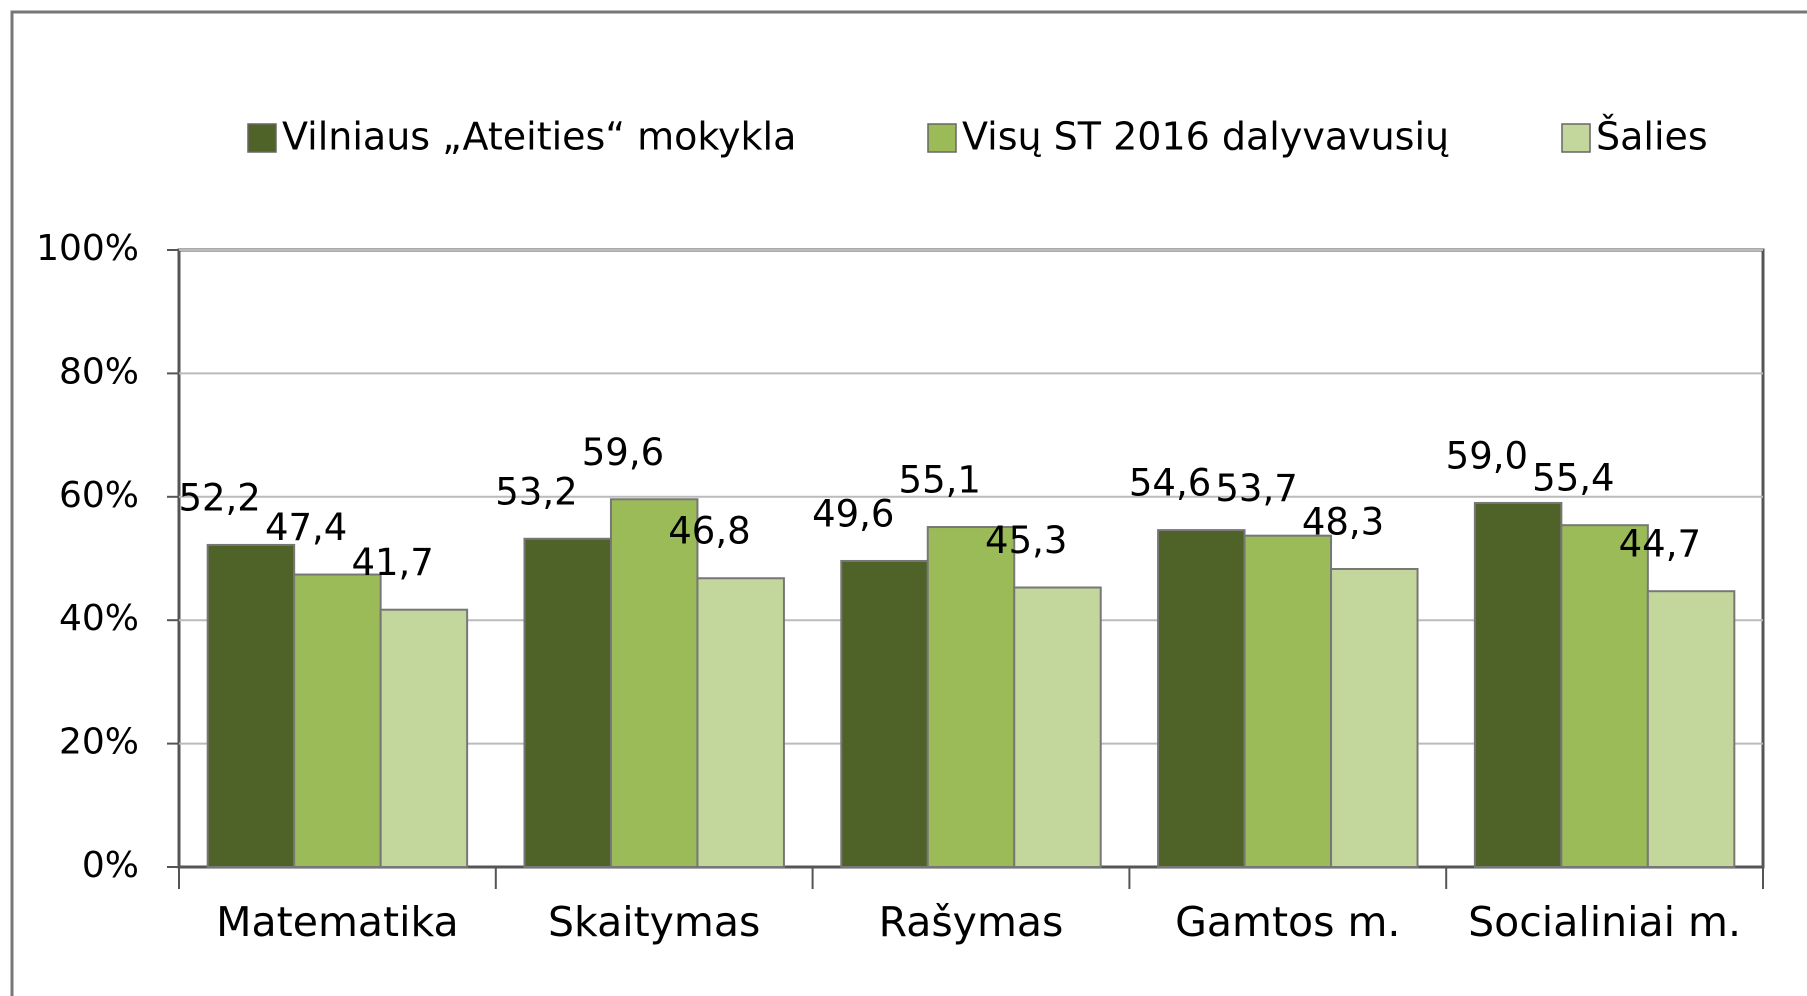  I want to click on y-tick-label: 0%, so click(110, 865).